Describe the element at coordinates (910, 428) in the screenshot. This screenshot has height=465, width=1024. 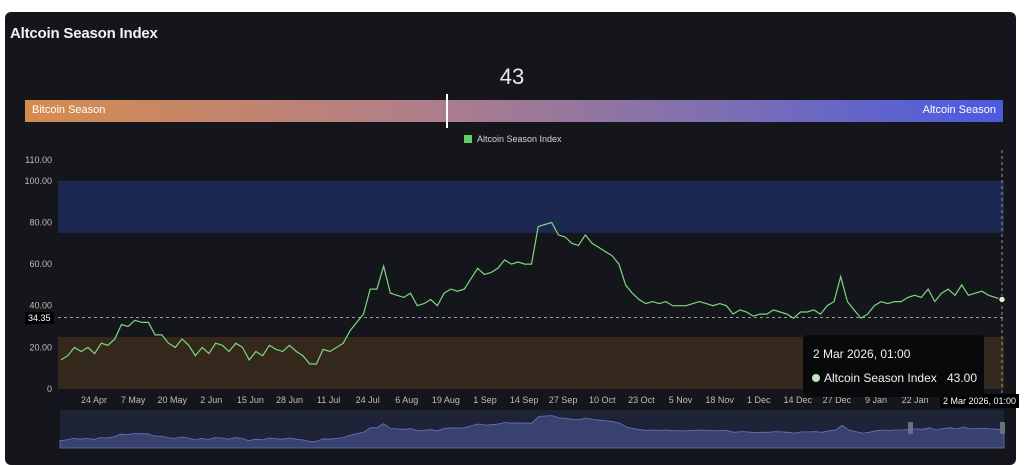
I see `navigator-left-handle` at that location.